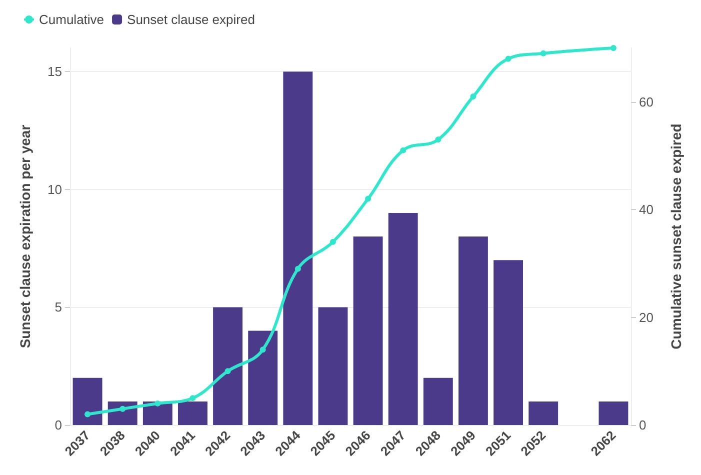 The height and width of the screenshot is (475, 701). Describe the element at coordinates (646, 317) in the screenshot. I see `y2-tick-label: 20` at that location.